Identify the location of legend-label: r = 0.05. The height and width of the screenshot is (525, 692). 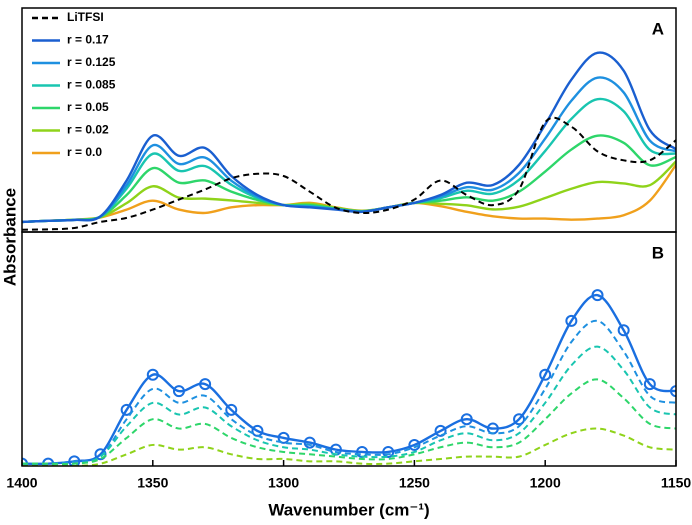
(88, 107).